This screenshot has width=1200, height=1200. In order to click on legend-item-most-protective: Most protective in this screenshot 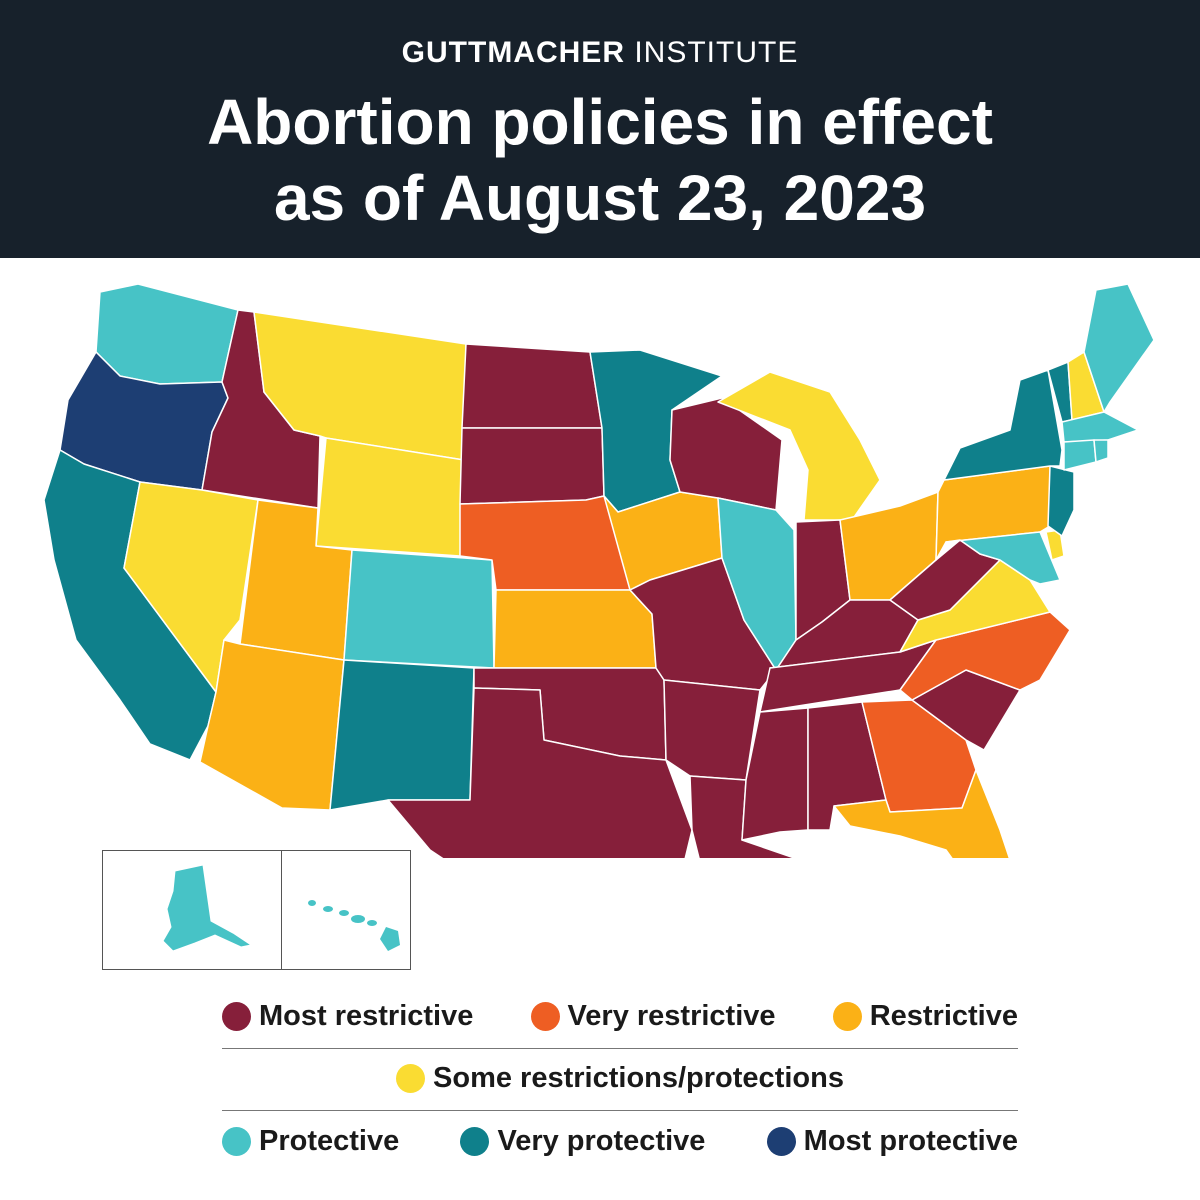, I will do `click(892, 1141)`.